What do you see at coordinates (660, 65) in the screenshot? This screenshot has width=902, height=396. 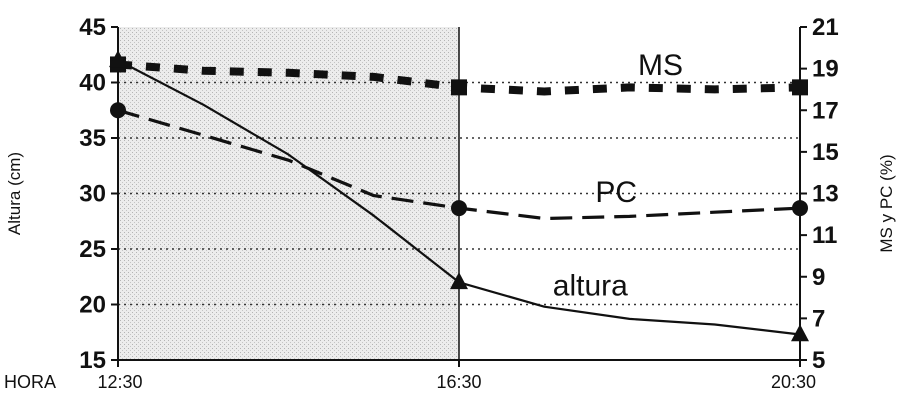 I see `series-label-ms: MS` at bounding box center [660, 65].